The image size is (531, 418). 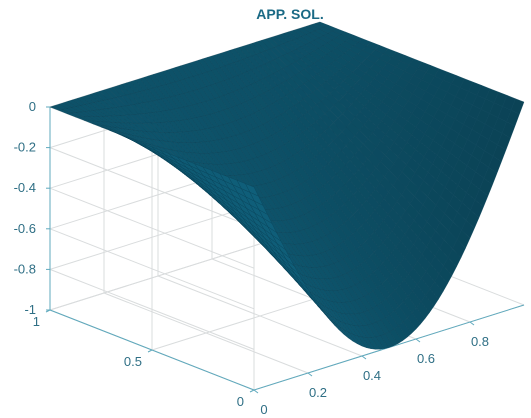 What do you see at coordinates (133, 361) in the screenshot?
I see `y-tick-label: 0.5` at bounding box center [133, 361].